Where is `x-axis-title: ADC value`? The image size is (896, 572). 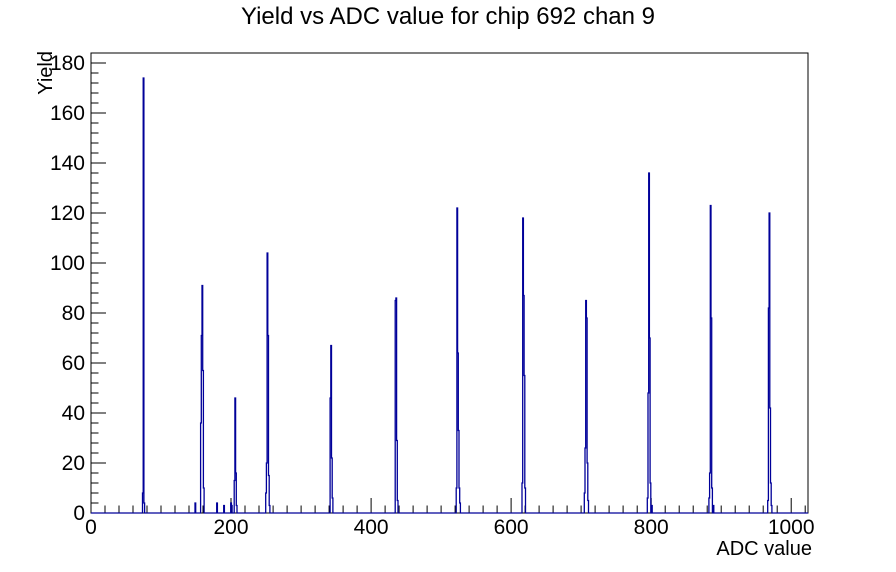
x-axis-title: ADC value is located at coordinates (764, 549).